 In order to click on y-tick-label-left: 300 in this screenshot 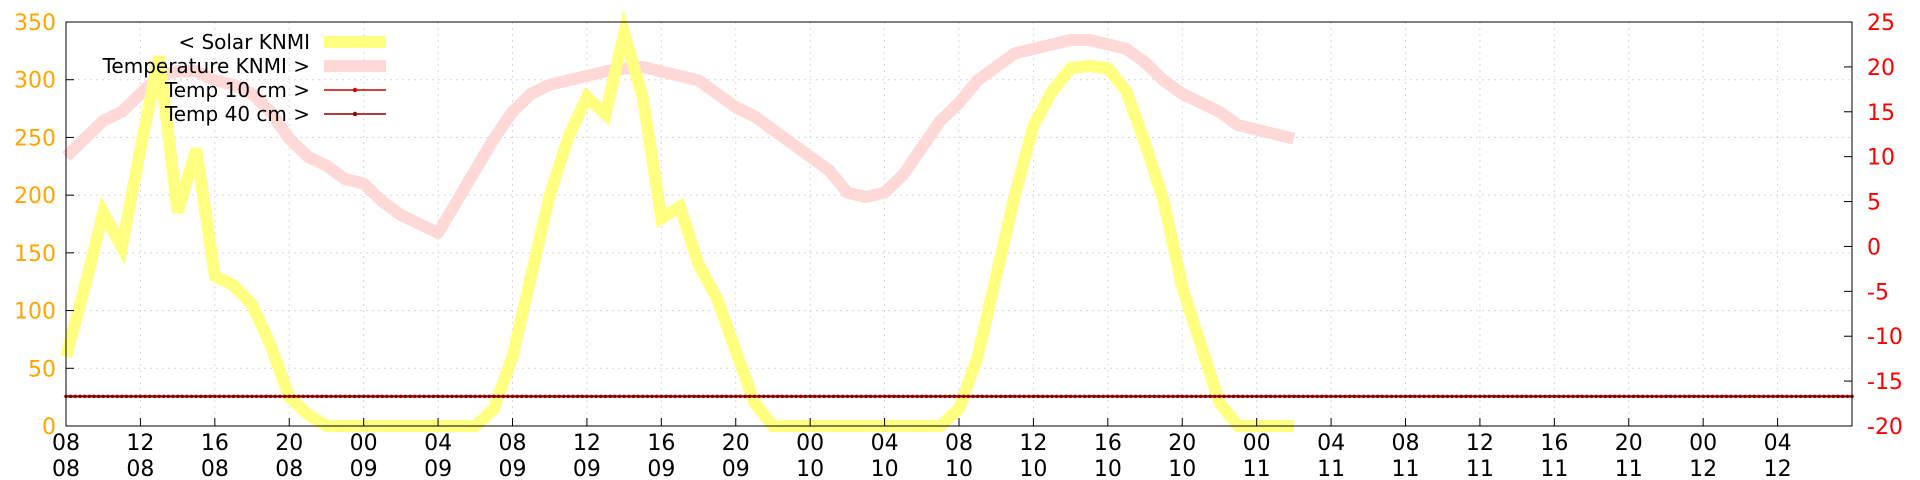, I will do `click(35, 81)`.